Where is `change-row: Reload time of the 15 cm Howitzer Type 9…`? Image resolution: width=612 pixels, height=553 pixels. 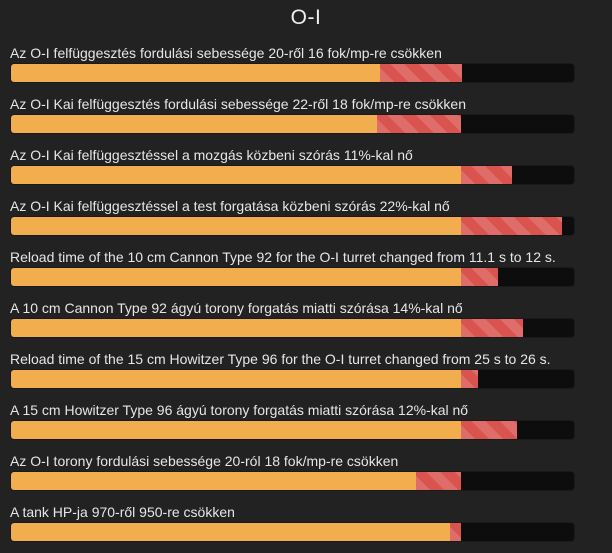 change-row: Reload time of the 15 cm Howitzer Type 9… is located at coordinates (295, 374).